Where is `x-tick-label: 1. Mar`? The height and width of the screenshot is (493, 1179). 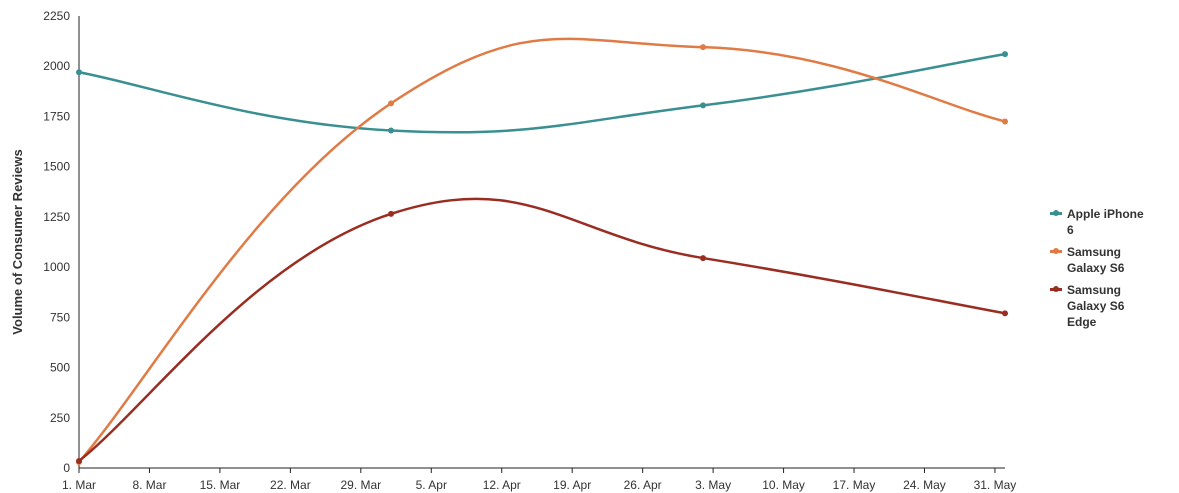 x-tick-label: 1. Mar is located at coordinates (79, 485).